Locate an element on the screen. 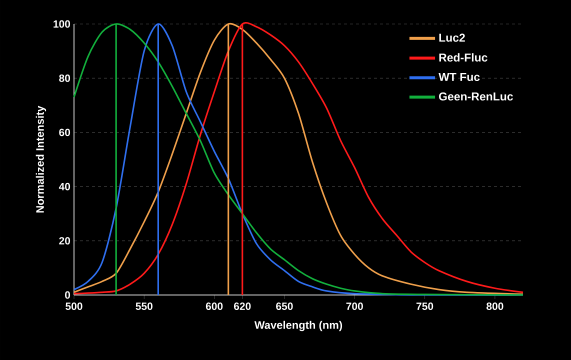 The height and width of the screenshot is (360, 571). x-tick-label: 750 is located at coordinates (425, 306).